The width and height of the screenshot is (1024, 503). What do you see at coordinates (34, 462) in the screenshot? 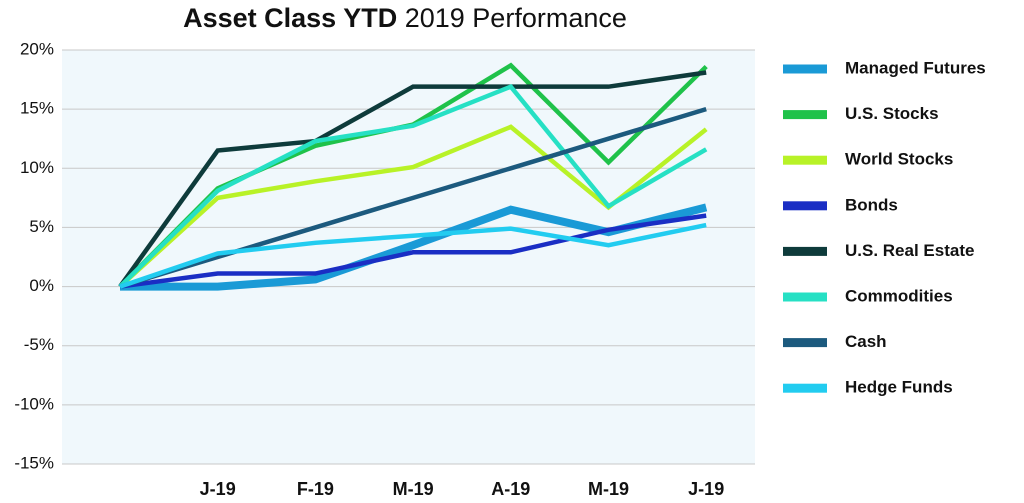
I see `y-tick-label: -15%` at bounding box center [34, 462].